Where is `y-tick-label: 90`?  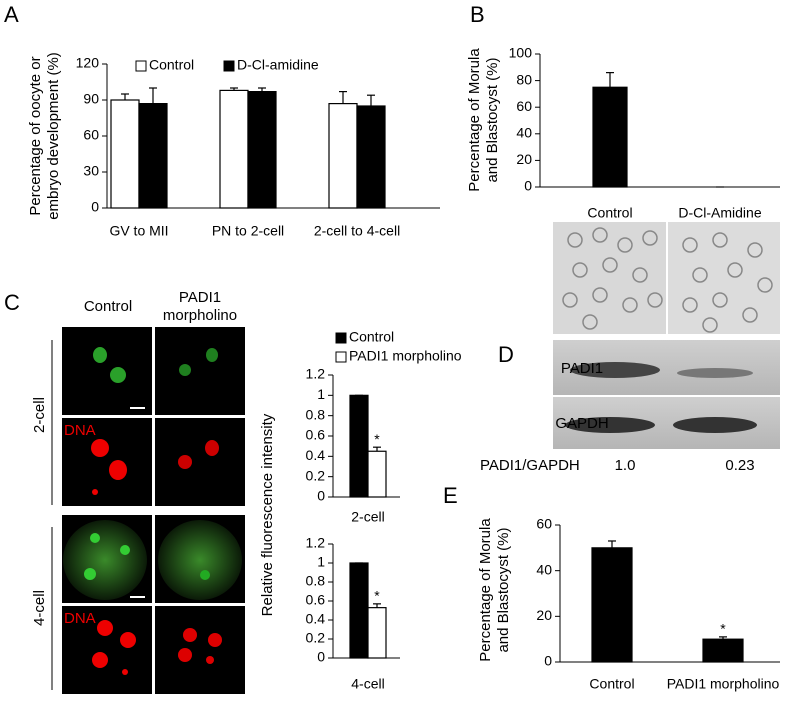 y-tick-label: 90 is located at coordinates (91, 99).